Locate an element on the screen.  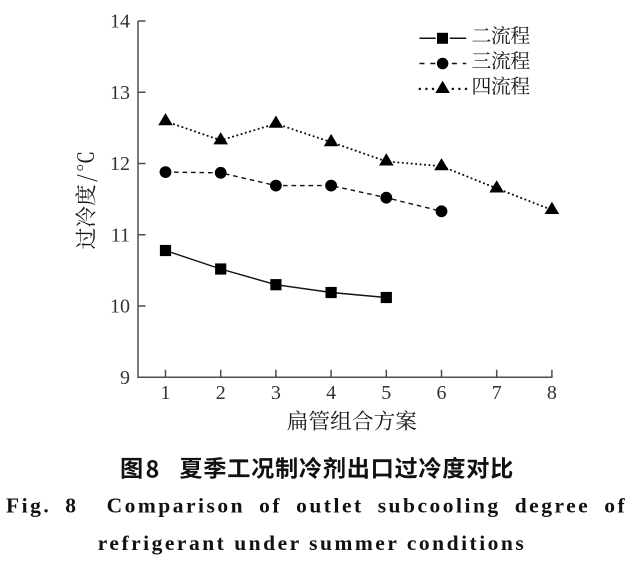
svg-text: 12 is located at coordinates (120, 164).